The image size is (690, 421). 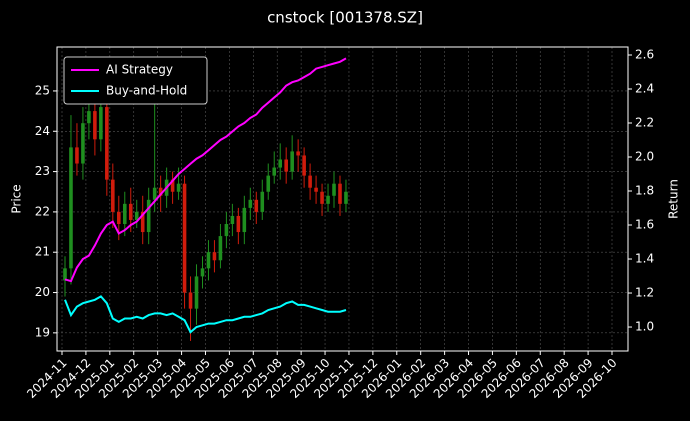 I want to click on return-line, so click(x=205, y=314).